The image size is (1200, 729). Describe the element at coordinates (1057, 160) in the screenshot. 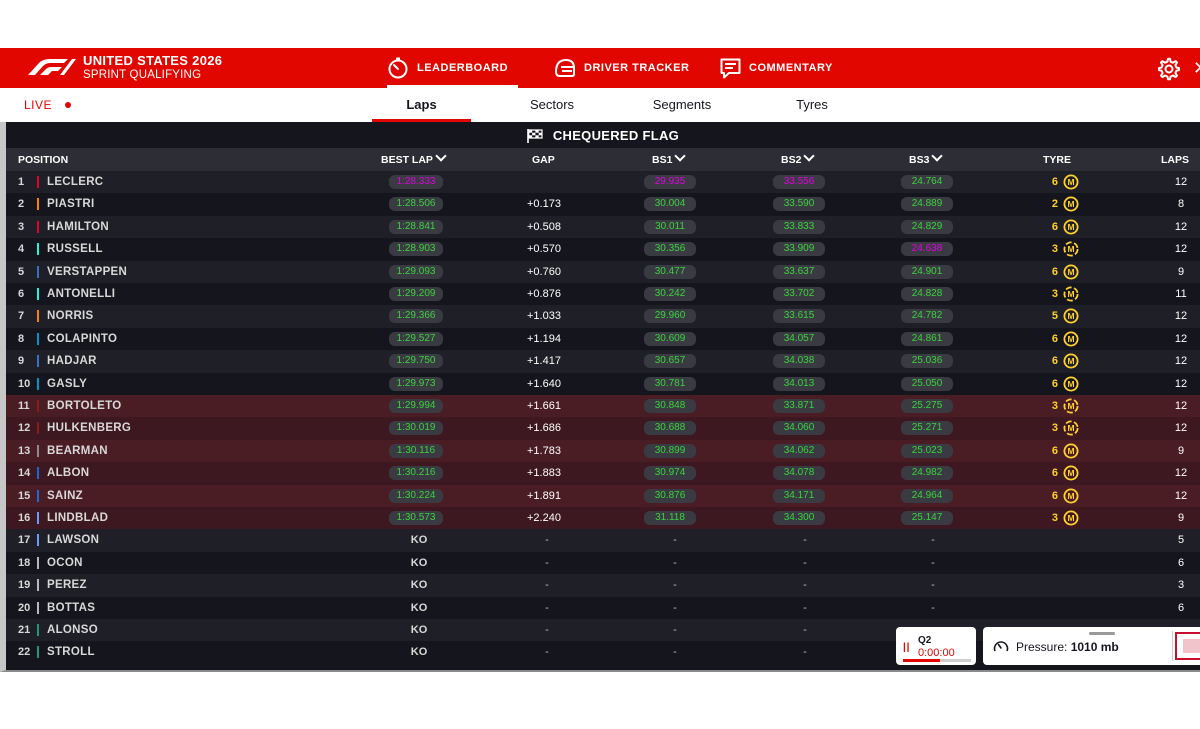

I see `header-tyre: TYRE` at that location.